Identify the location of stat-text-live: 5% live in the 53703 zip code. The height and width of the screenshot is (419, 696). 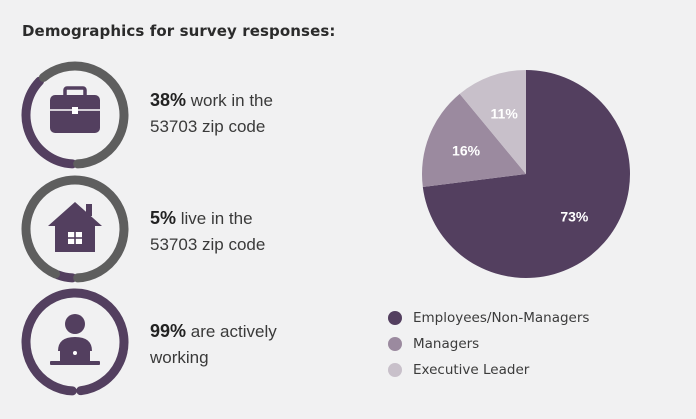
(250, 231).